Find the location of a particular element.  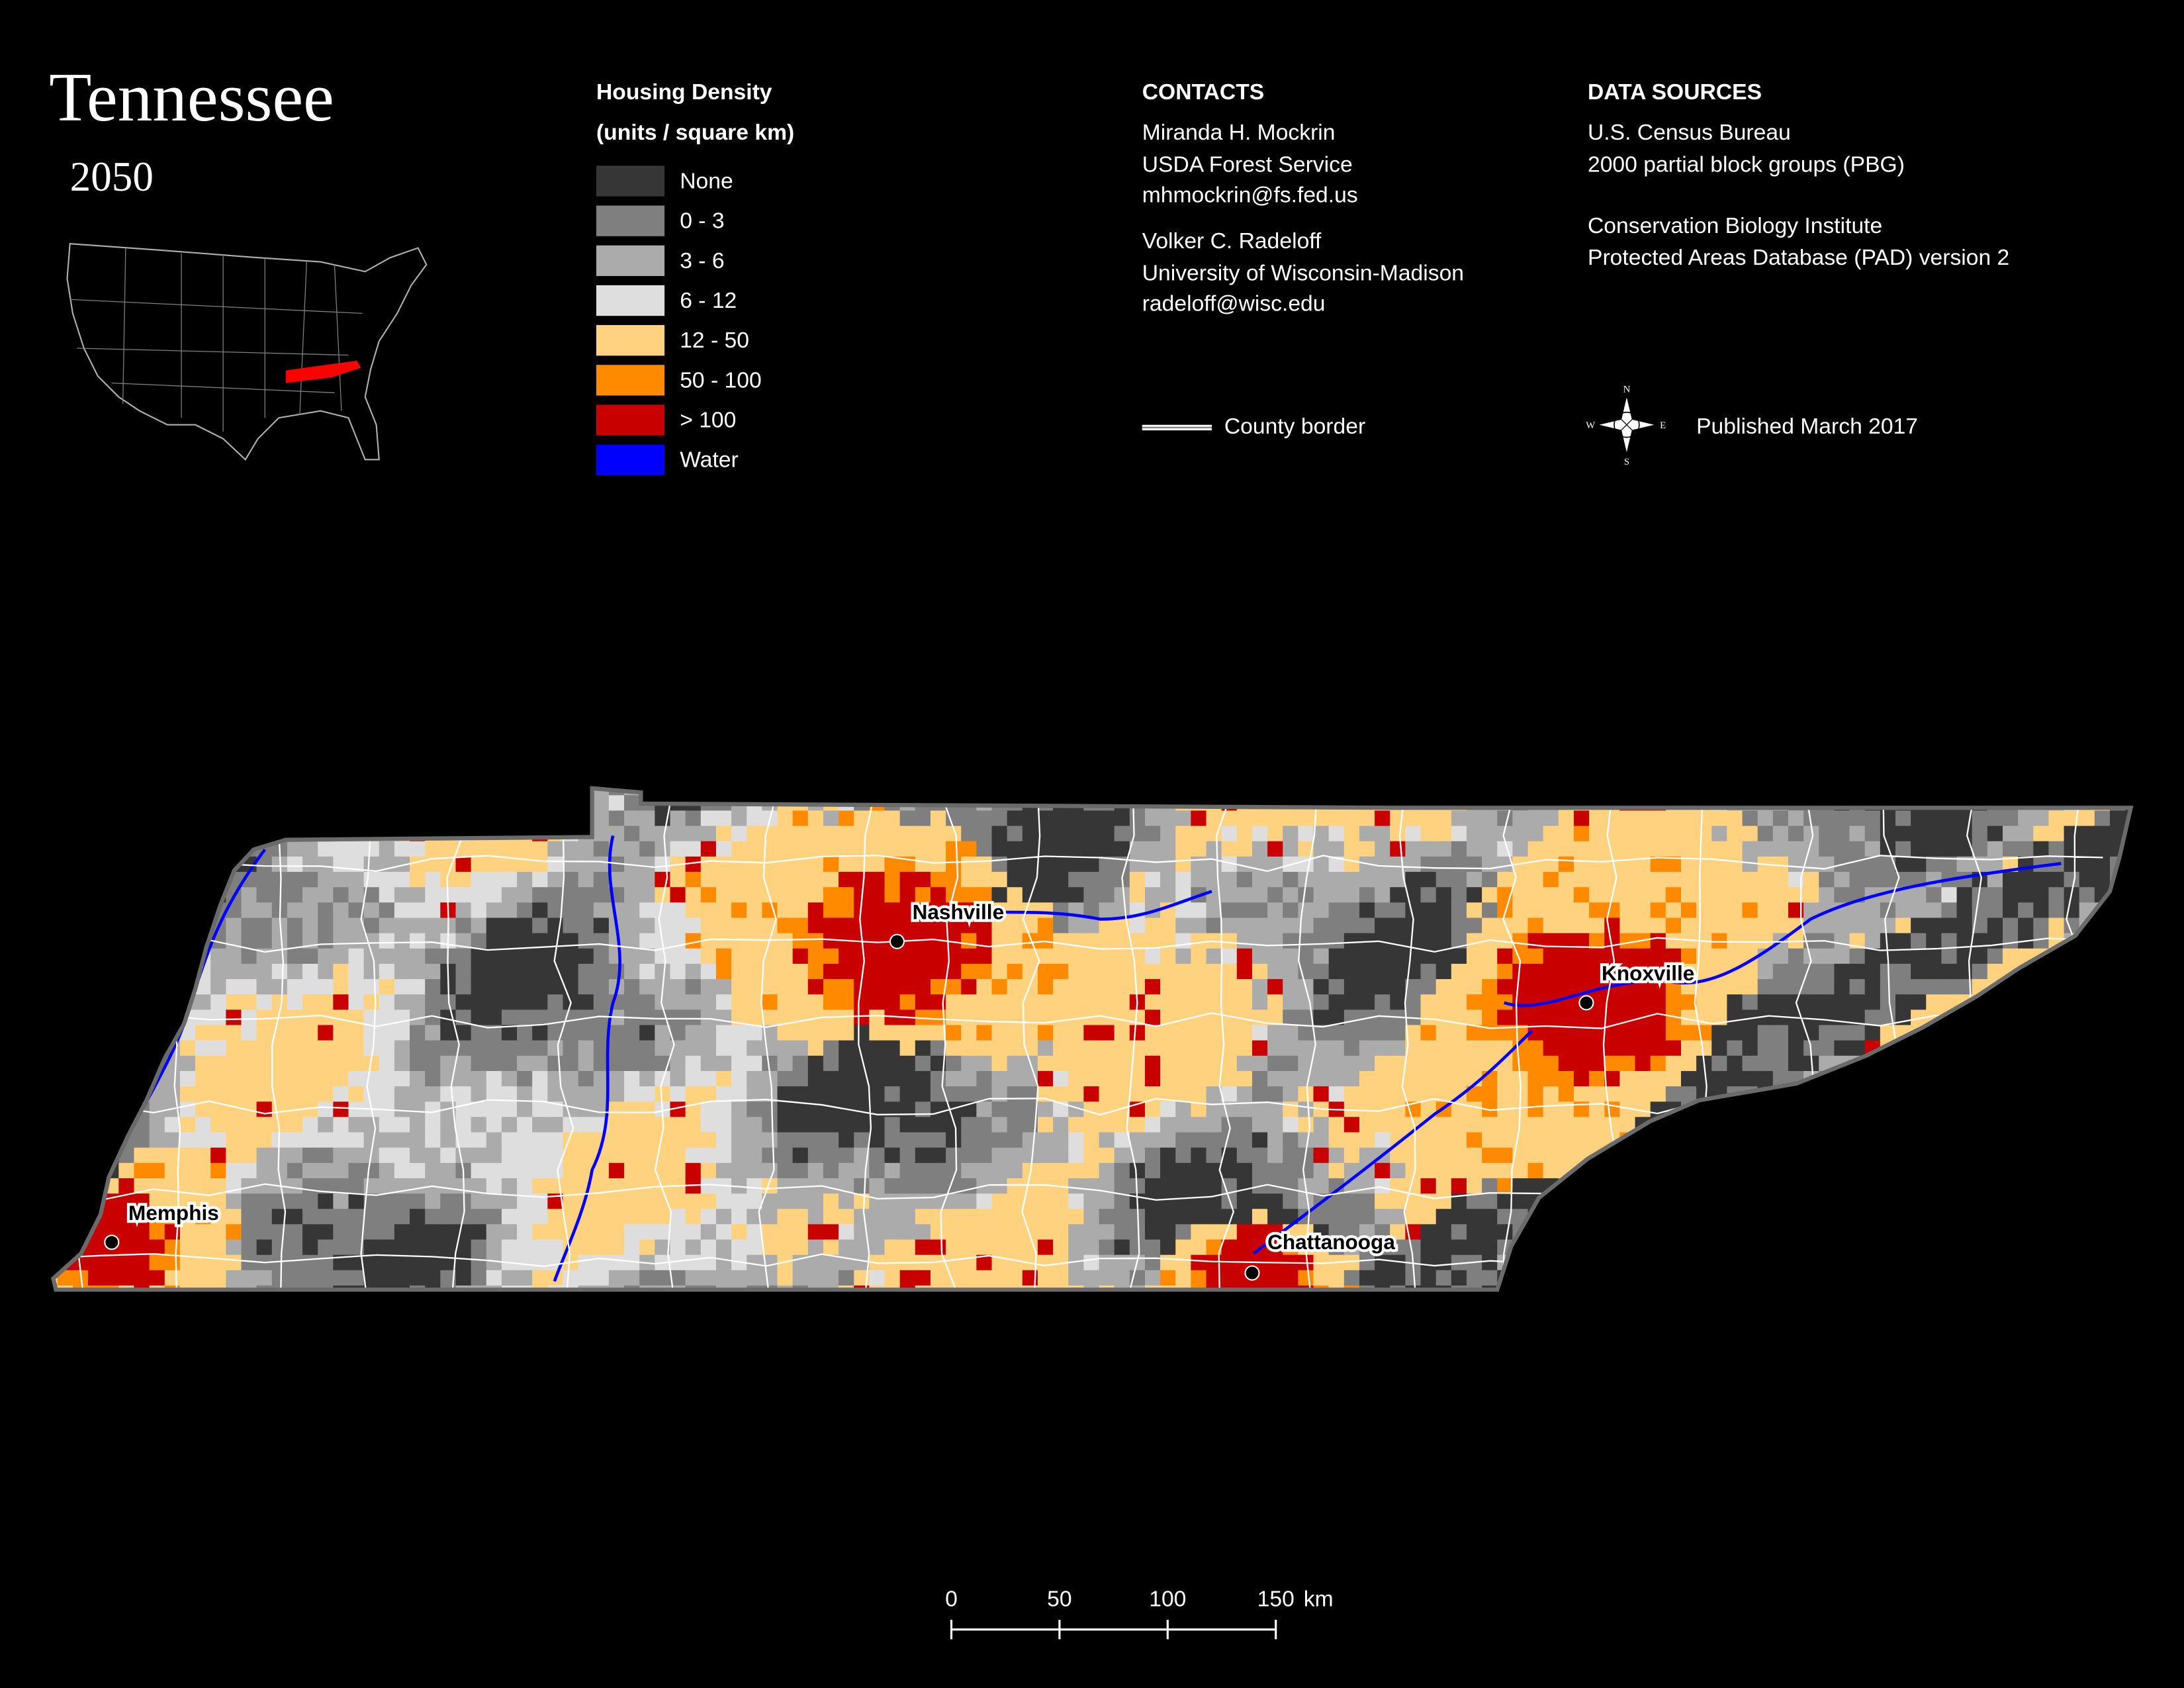

city-label: Memphis is located at coordinates (173, 1213).